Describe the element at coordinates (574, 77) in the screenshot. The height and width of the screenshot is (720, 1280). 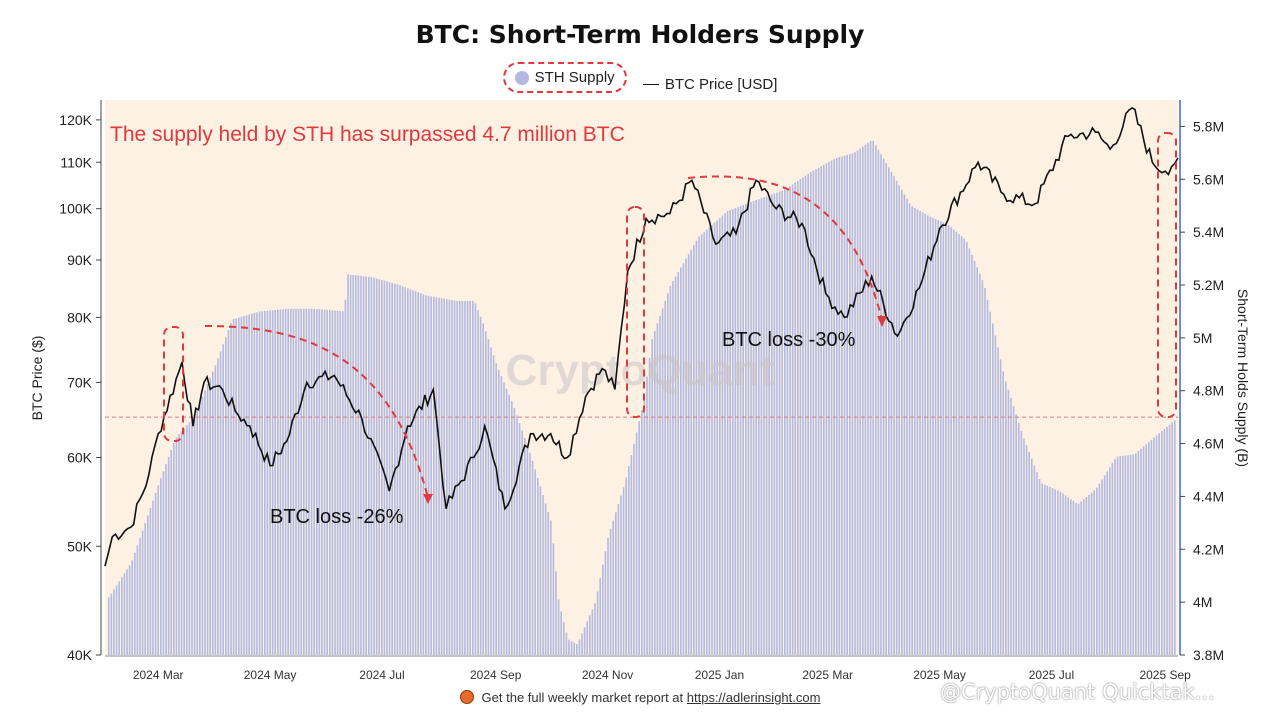
I see `legend-label-sth: STH Supply` at that location.